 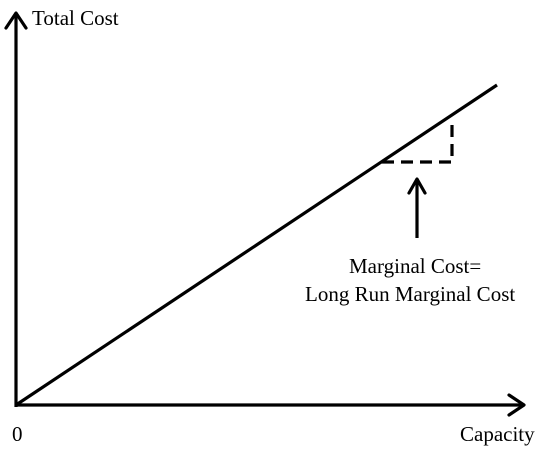 What do you see at coordinates (516, 405) in the screenshot?
I see `x-axis-arrowhead` at bounding box center [516, 405].